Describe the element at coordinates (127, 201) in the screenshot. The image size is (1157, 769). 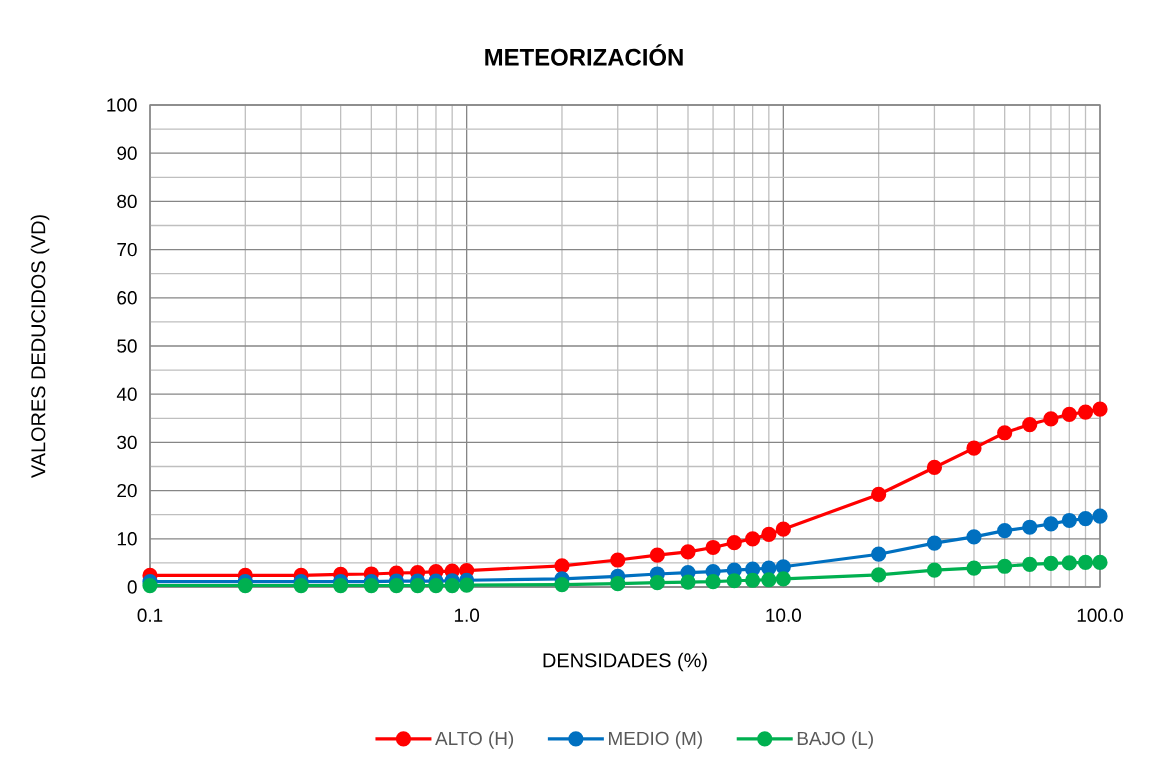
I see `y-tick-label: 80` at that location.